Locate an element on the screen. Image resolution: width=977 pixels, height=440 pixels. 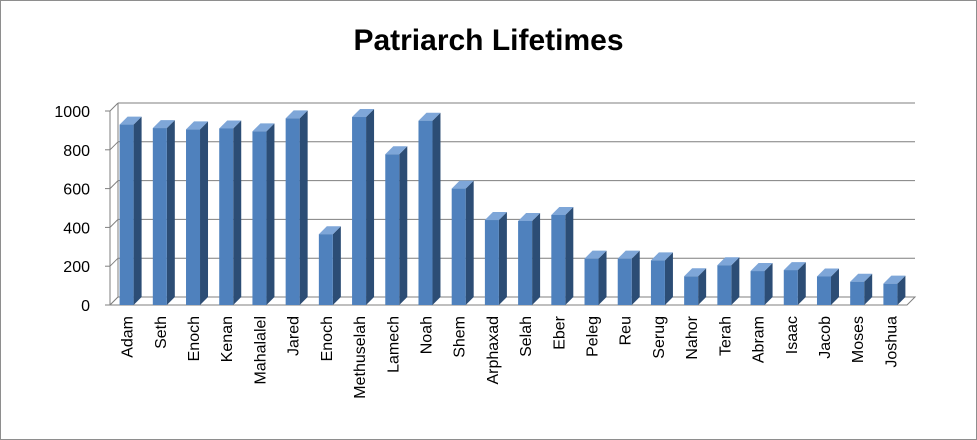
x-category-label: Methuselah is located at coordinates (360, 357).